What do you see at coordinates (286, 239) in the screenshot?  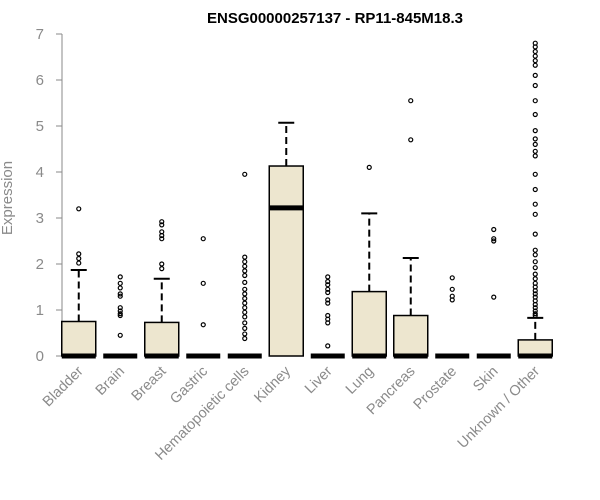 I see `box-kidney` at bounding box center [286, 239].